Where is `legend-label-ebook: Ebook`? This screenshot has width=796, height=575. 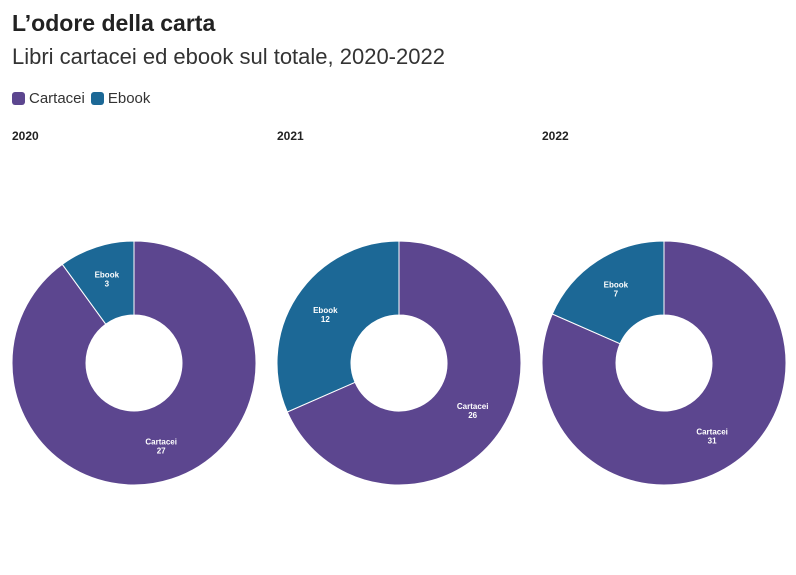
legend-label-ebook: Ebook is located at coordinates (129, 98).